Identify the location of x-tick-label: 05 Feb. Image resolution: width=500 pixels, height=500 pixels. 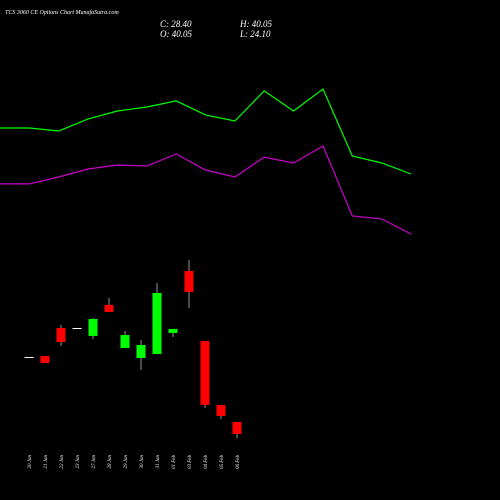
(222, 462).